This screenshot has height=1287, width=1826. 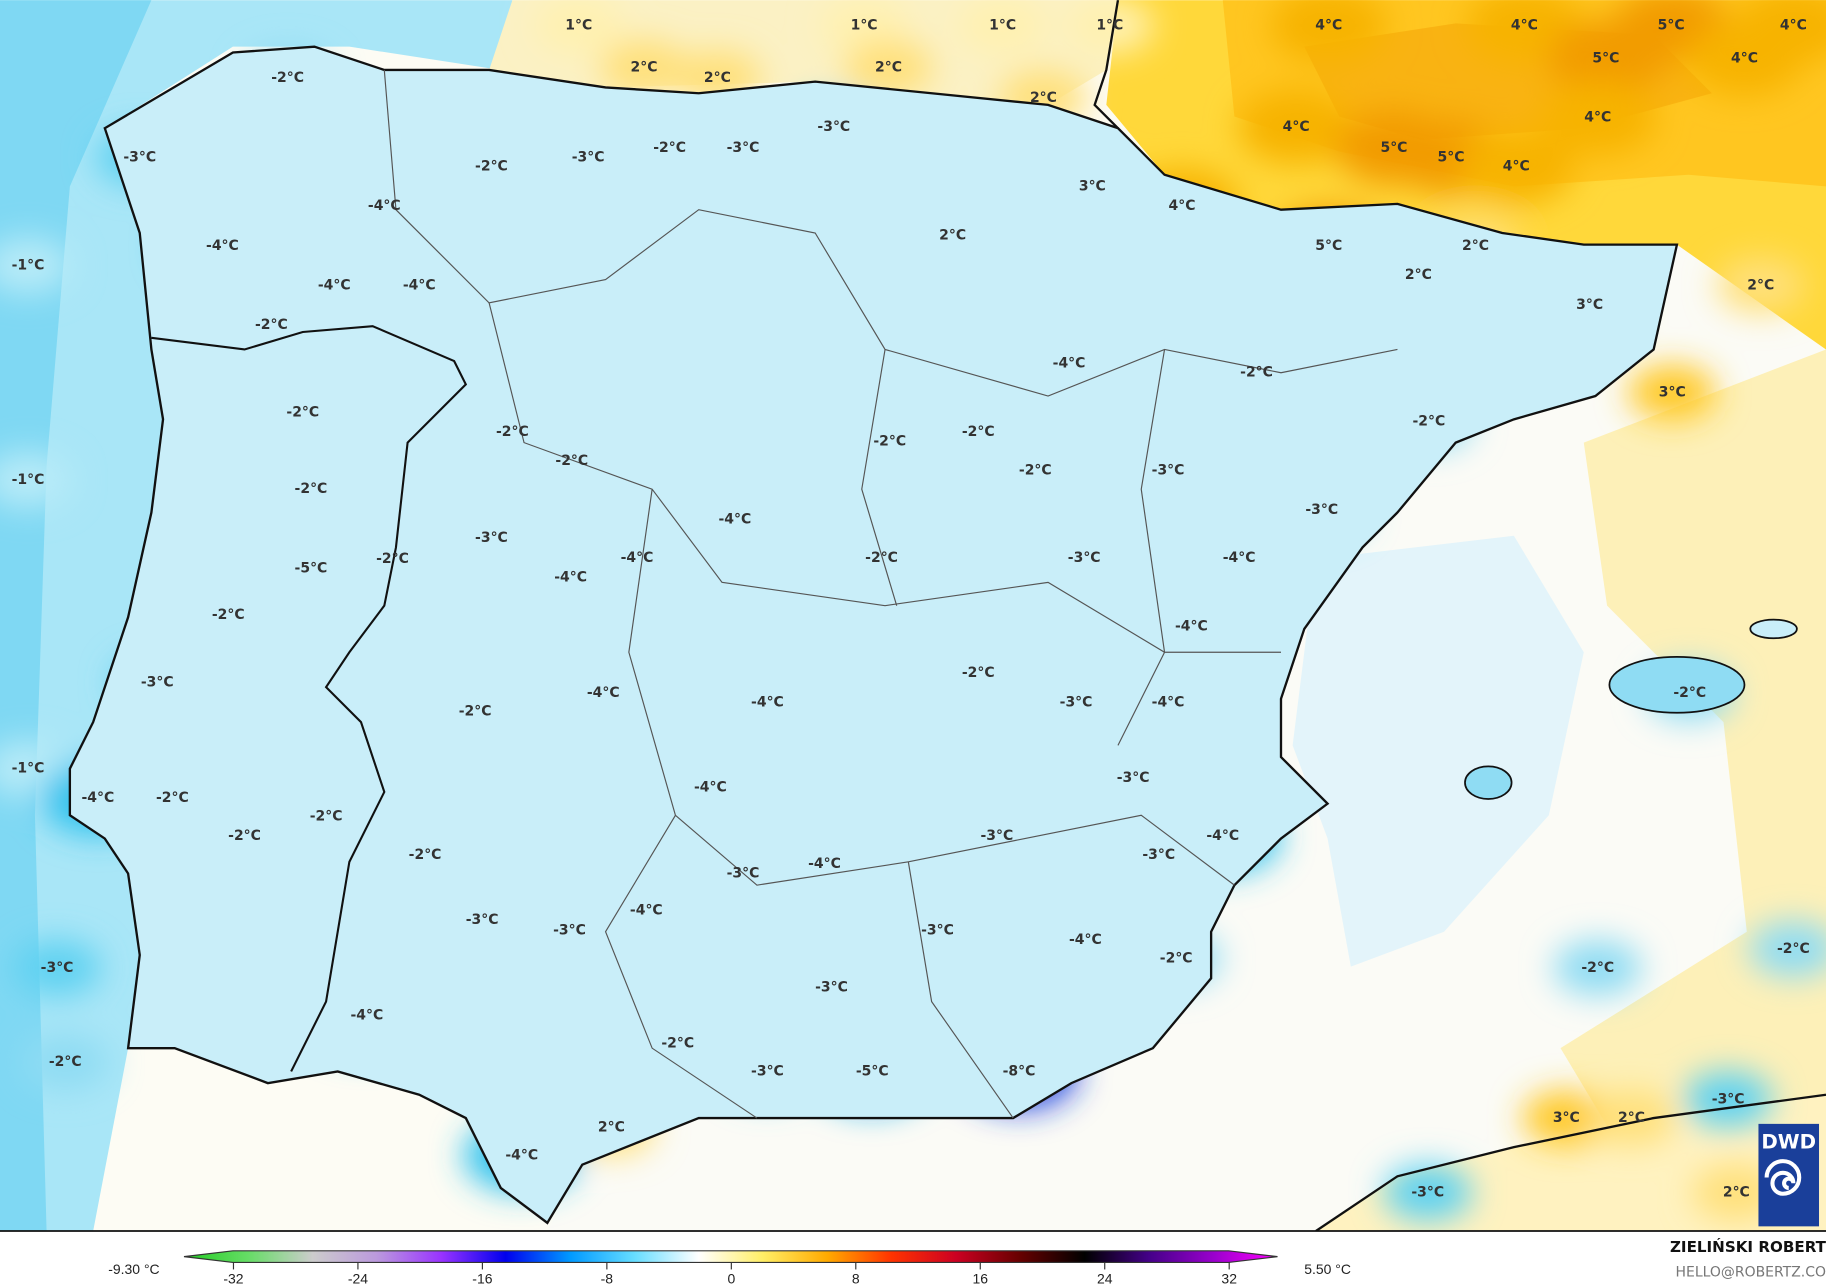 I want to click on max-value-label: 5.50 °C, so click(x=1327, y=1269).